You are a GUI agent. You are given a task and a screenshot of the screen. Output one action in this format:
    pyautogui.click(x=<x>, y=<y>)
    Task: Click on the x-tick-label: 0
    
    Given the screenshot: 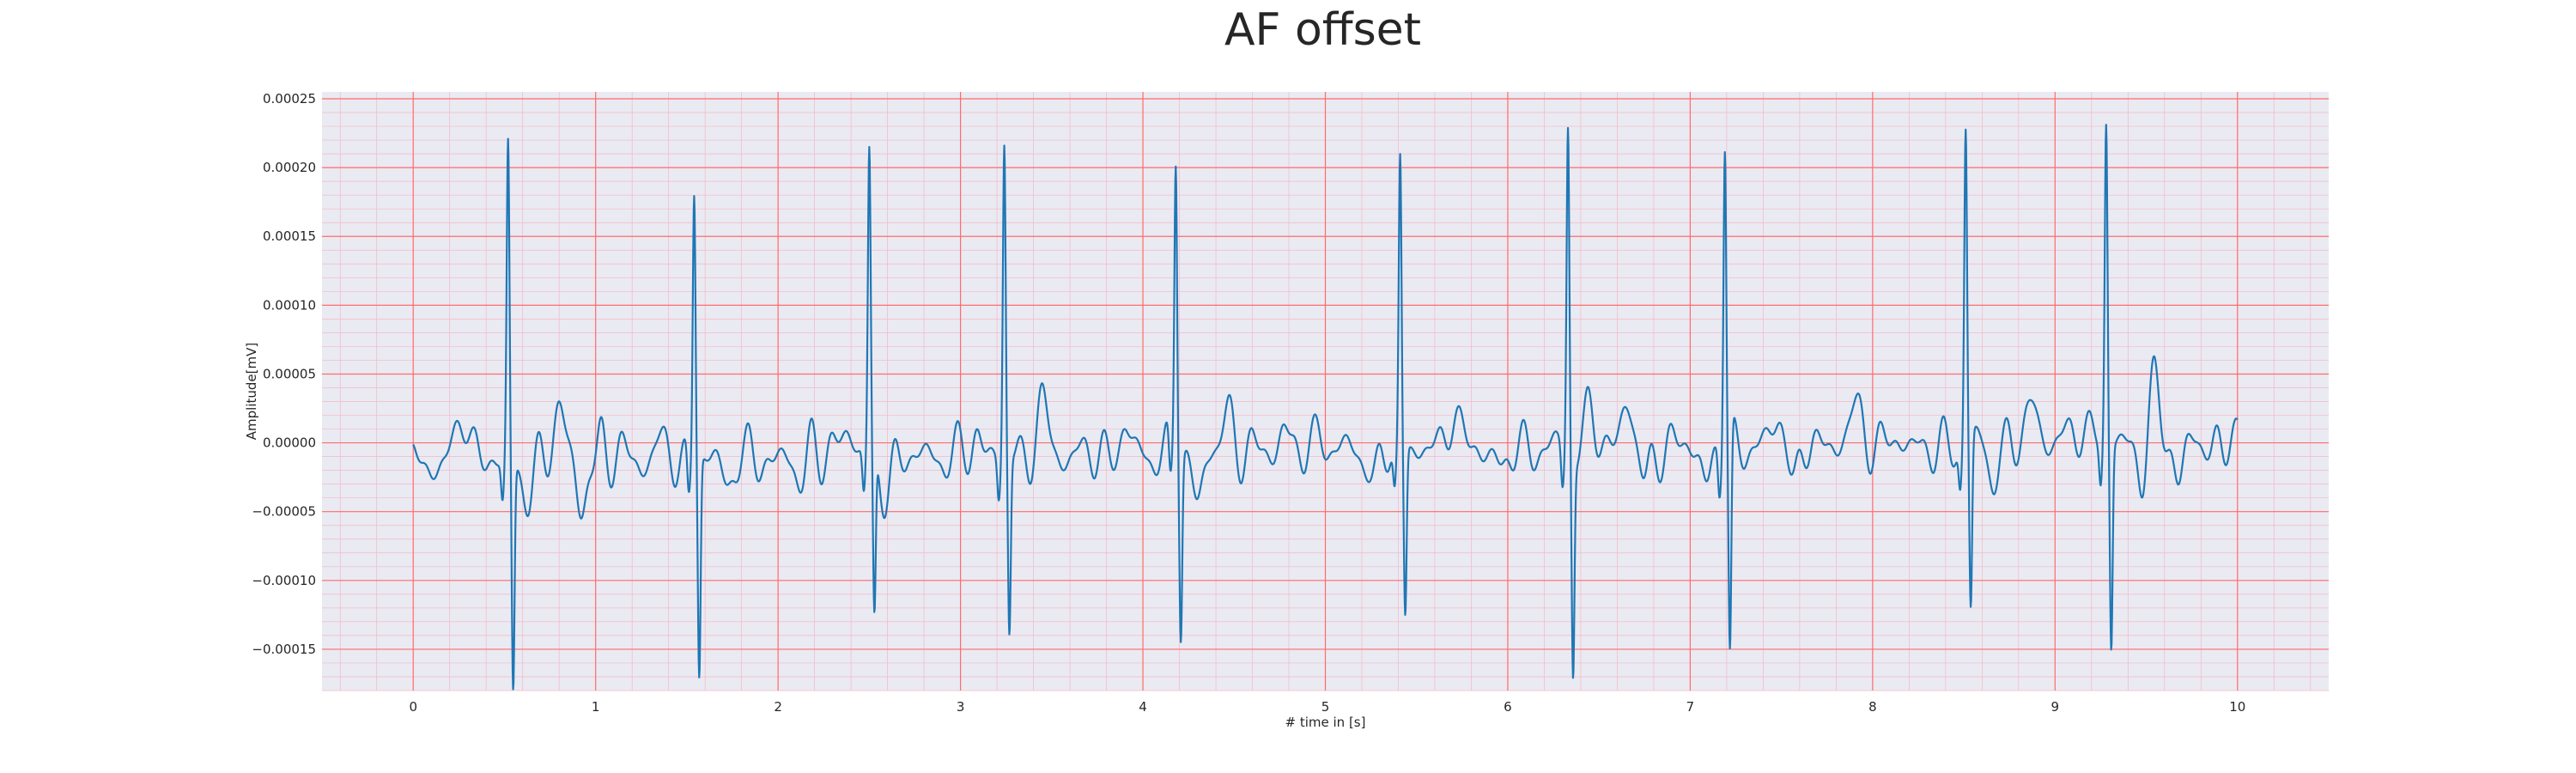 What is the action you would take?
    pyautogui.click(x=413, y=707)
    